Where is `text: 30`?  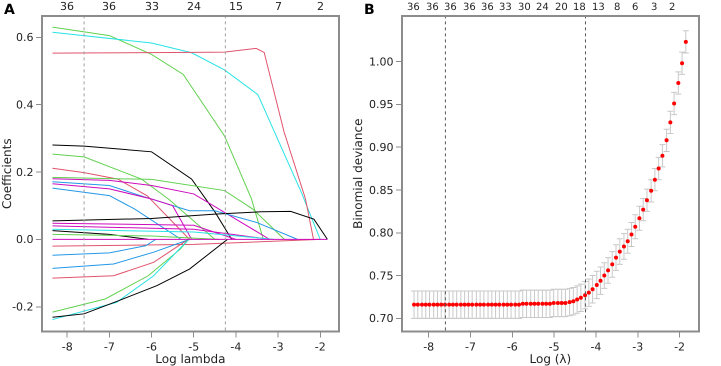 text: 30 is located at coordinates (524, 7).